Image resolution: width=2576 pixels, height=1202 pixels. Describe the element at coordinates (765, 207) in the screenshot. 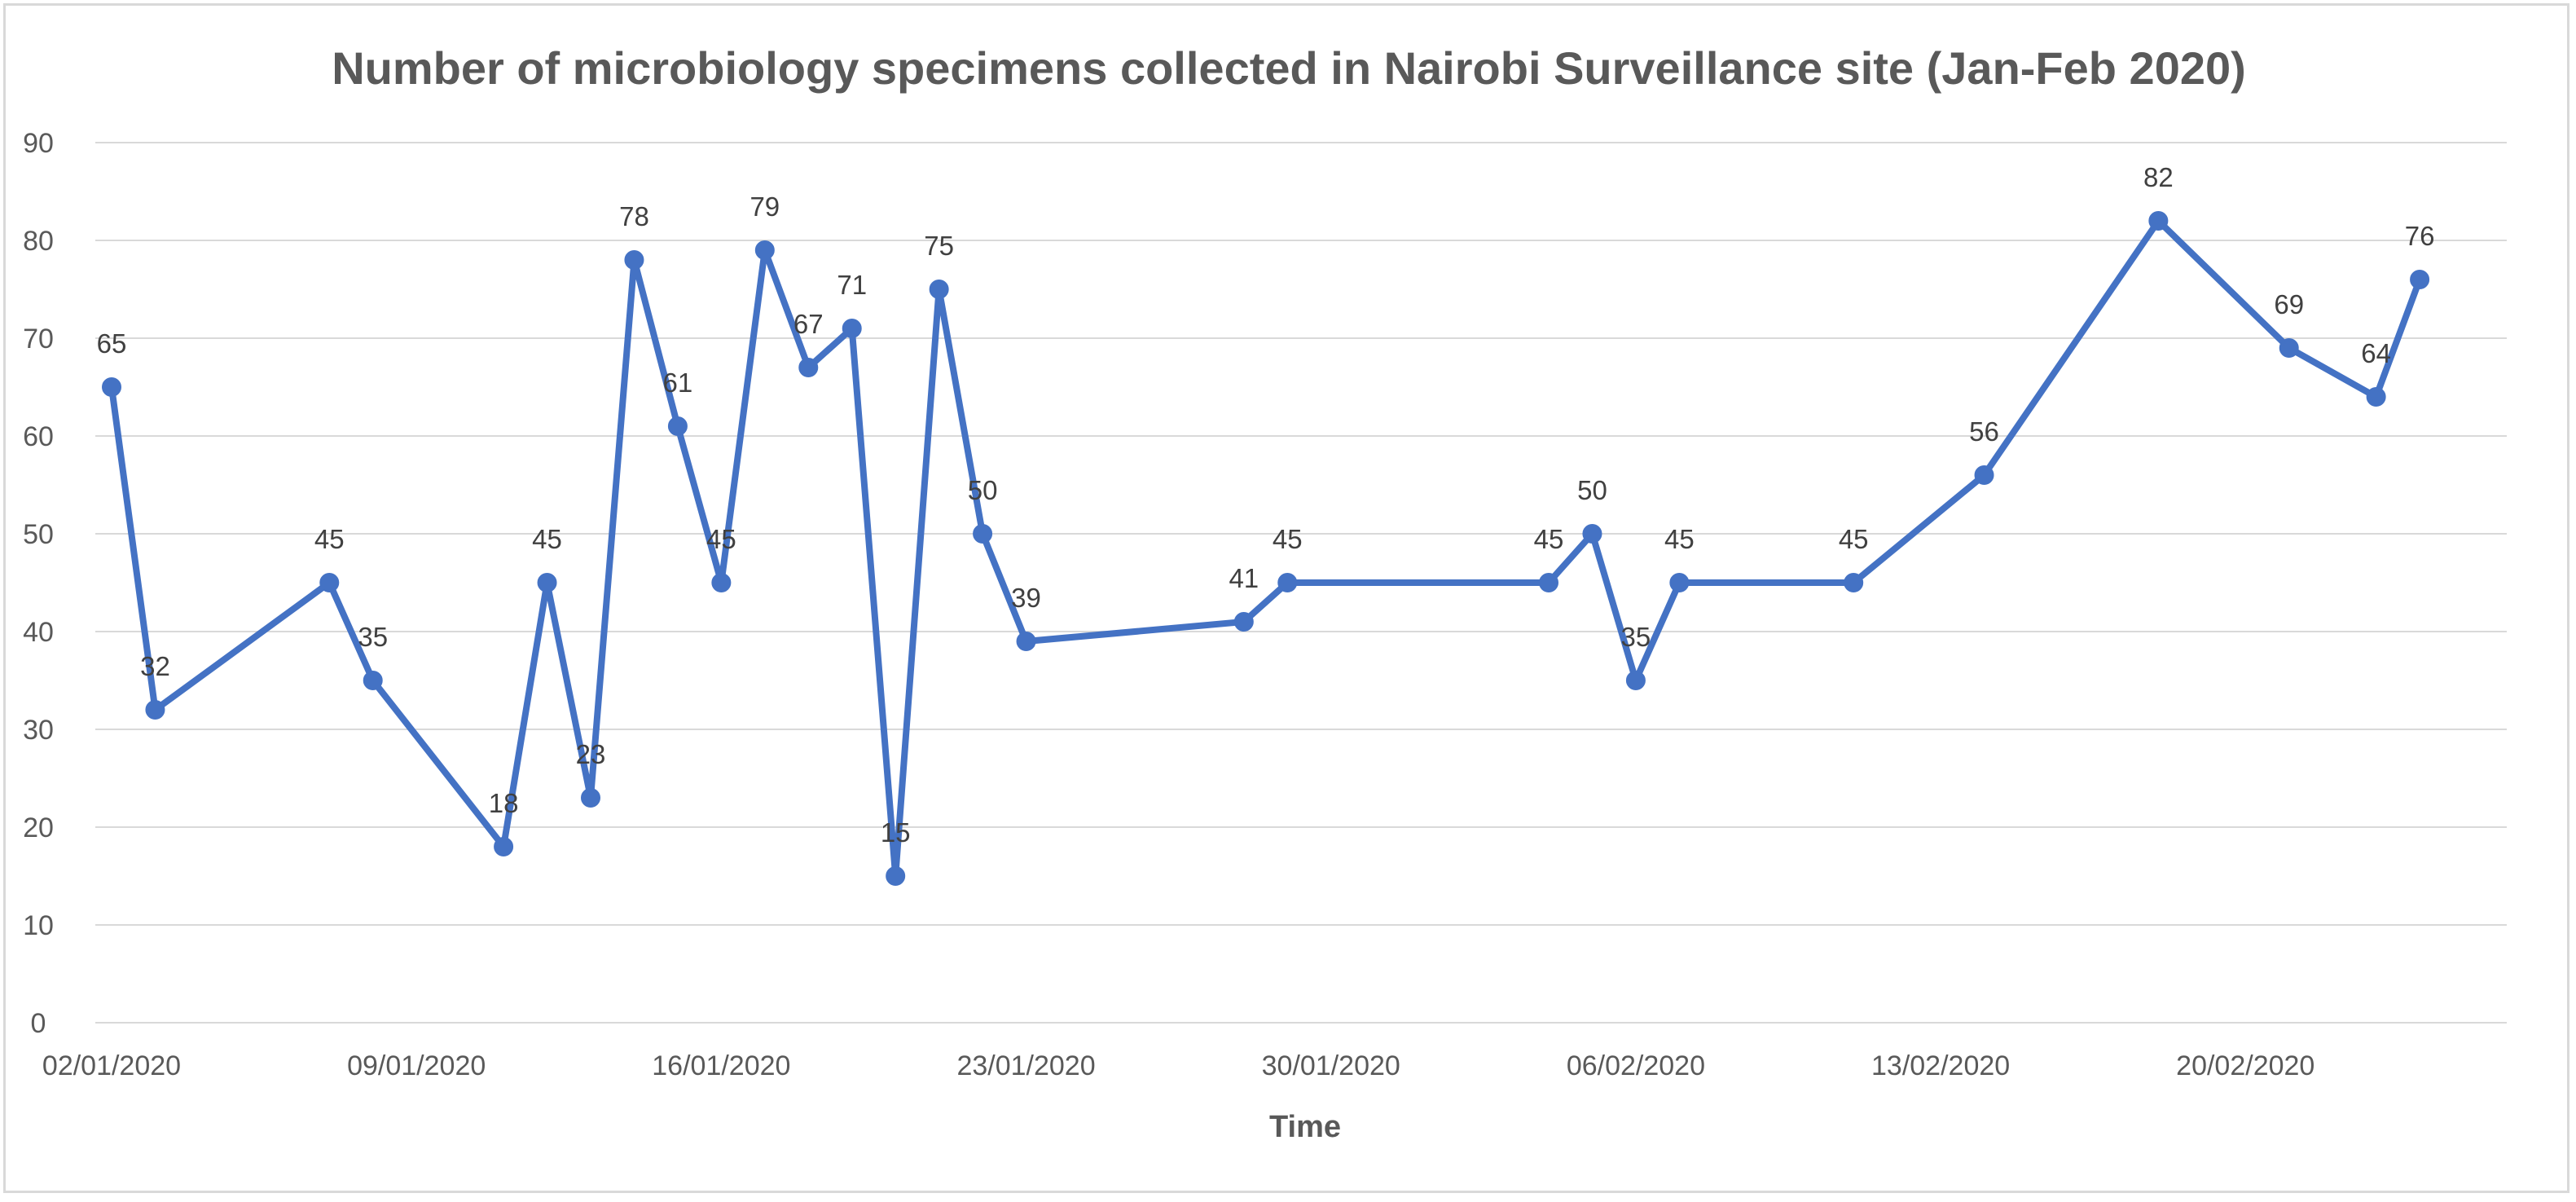

I see `data-label: 79` at that location.